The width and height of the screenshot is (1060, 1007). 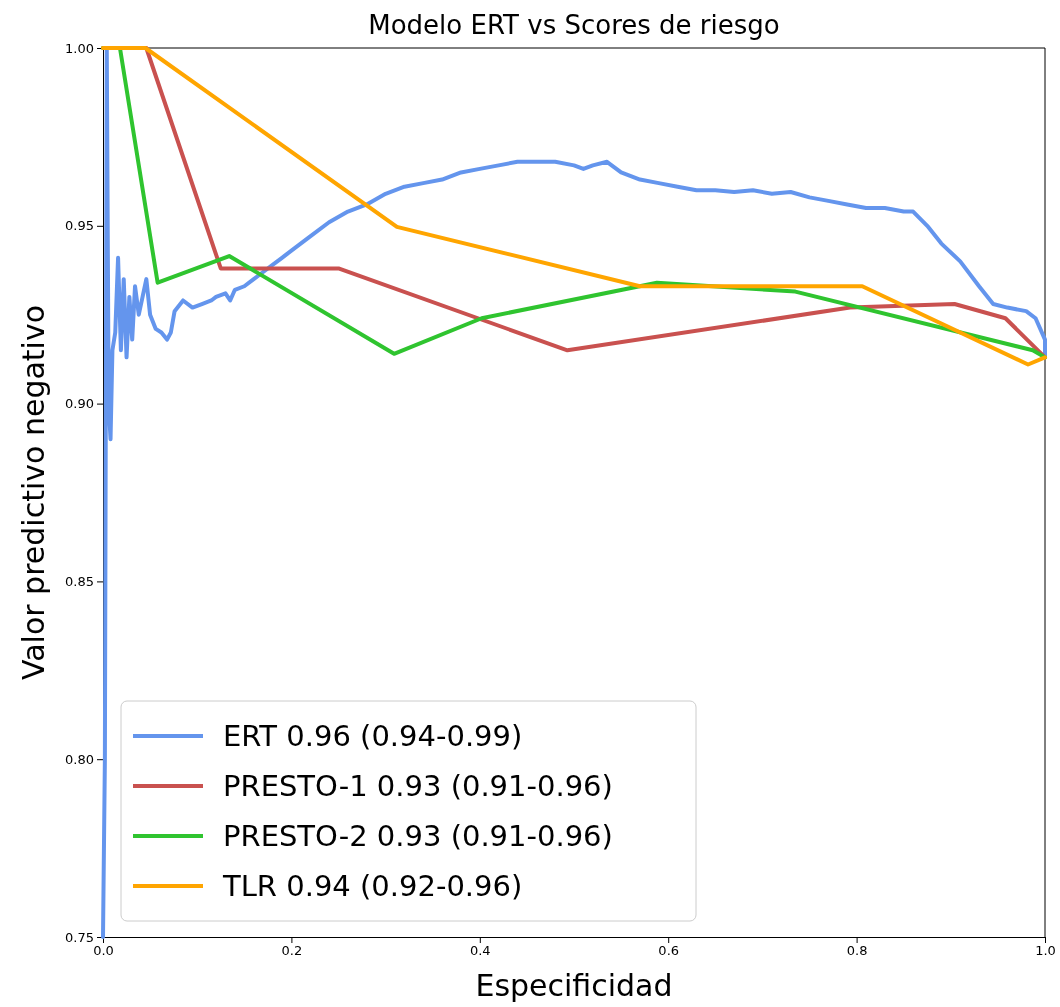 I want to click on chart-title: Modelo ERT vs Scores de riesgo, so click(x=574, y=25).